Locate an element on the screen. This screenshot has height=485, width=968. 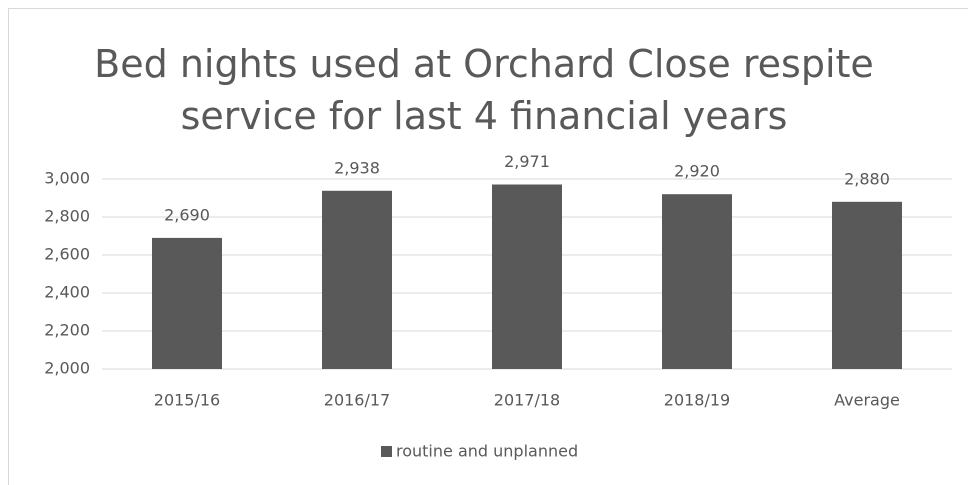
x-tick-label: 2018/19 is located at coordinates (697, 400).